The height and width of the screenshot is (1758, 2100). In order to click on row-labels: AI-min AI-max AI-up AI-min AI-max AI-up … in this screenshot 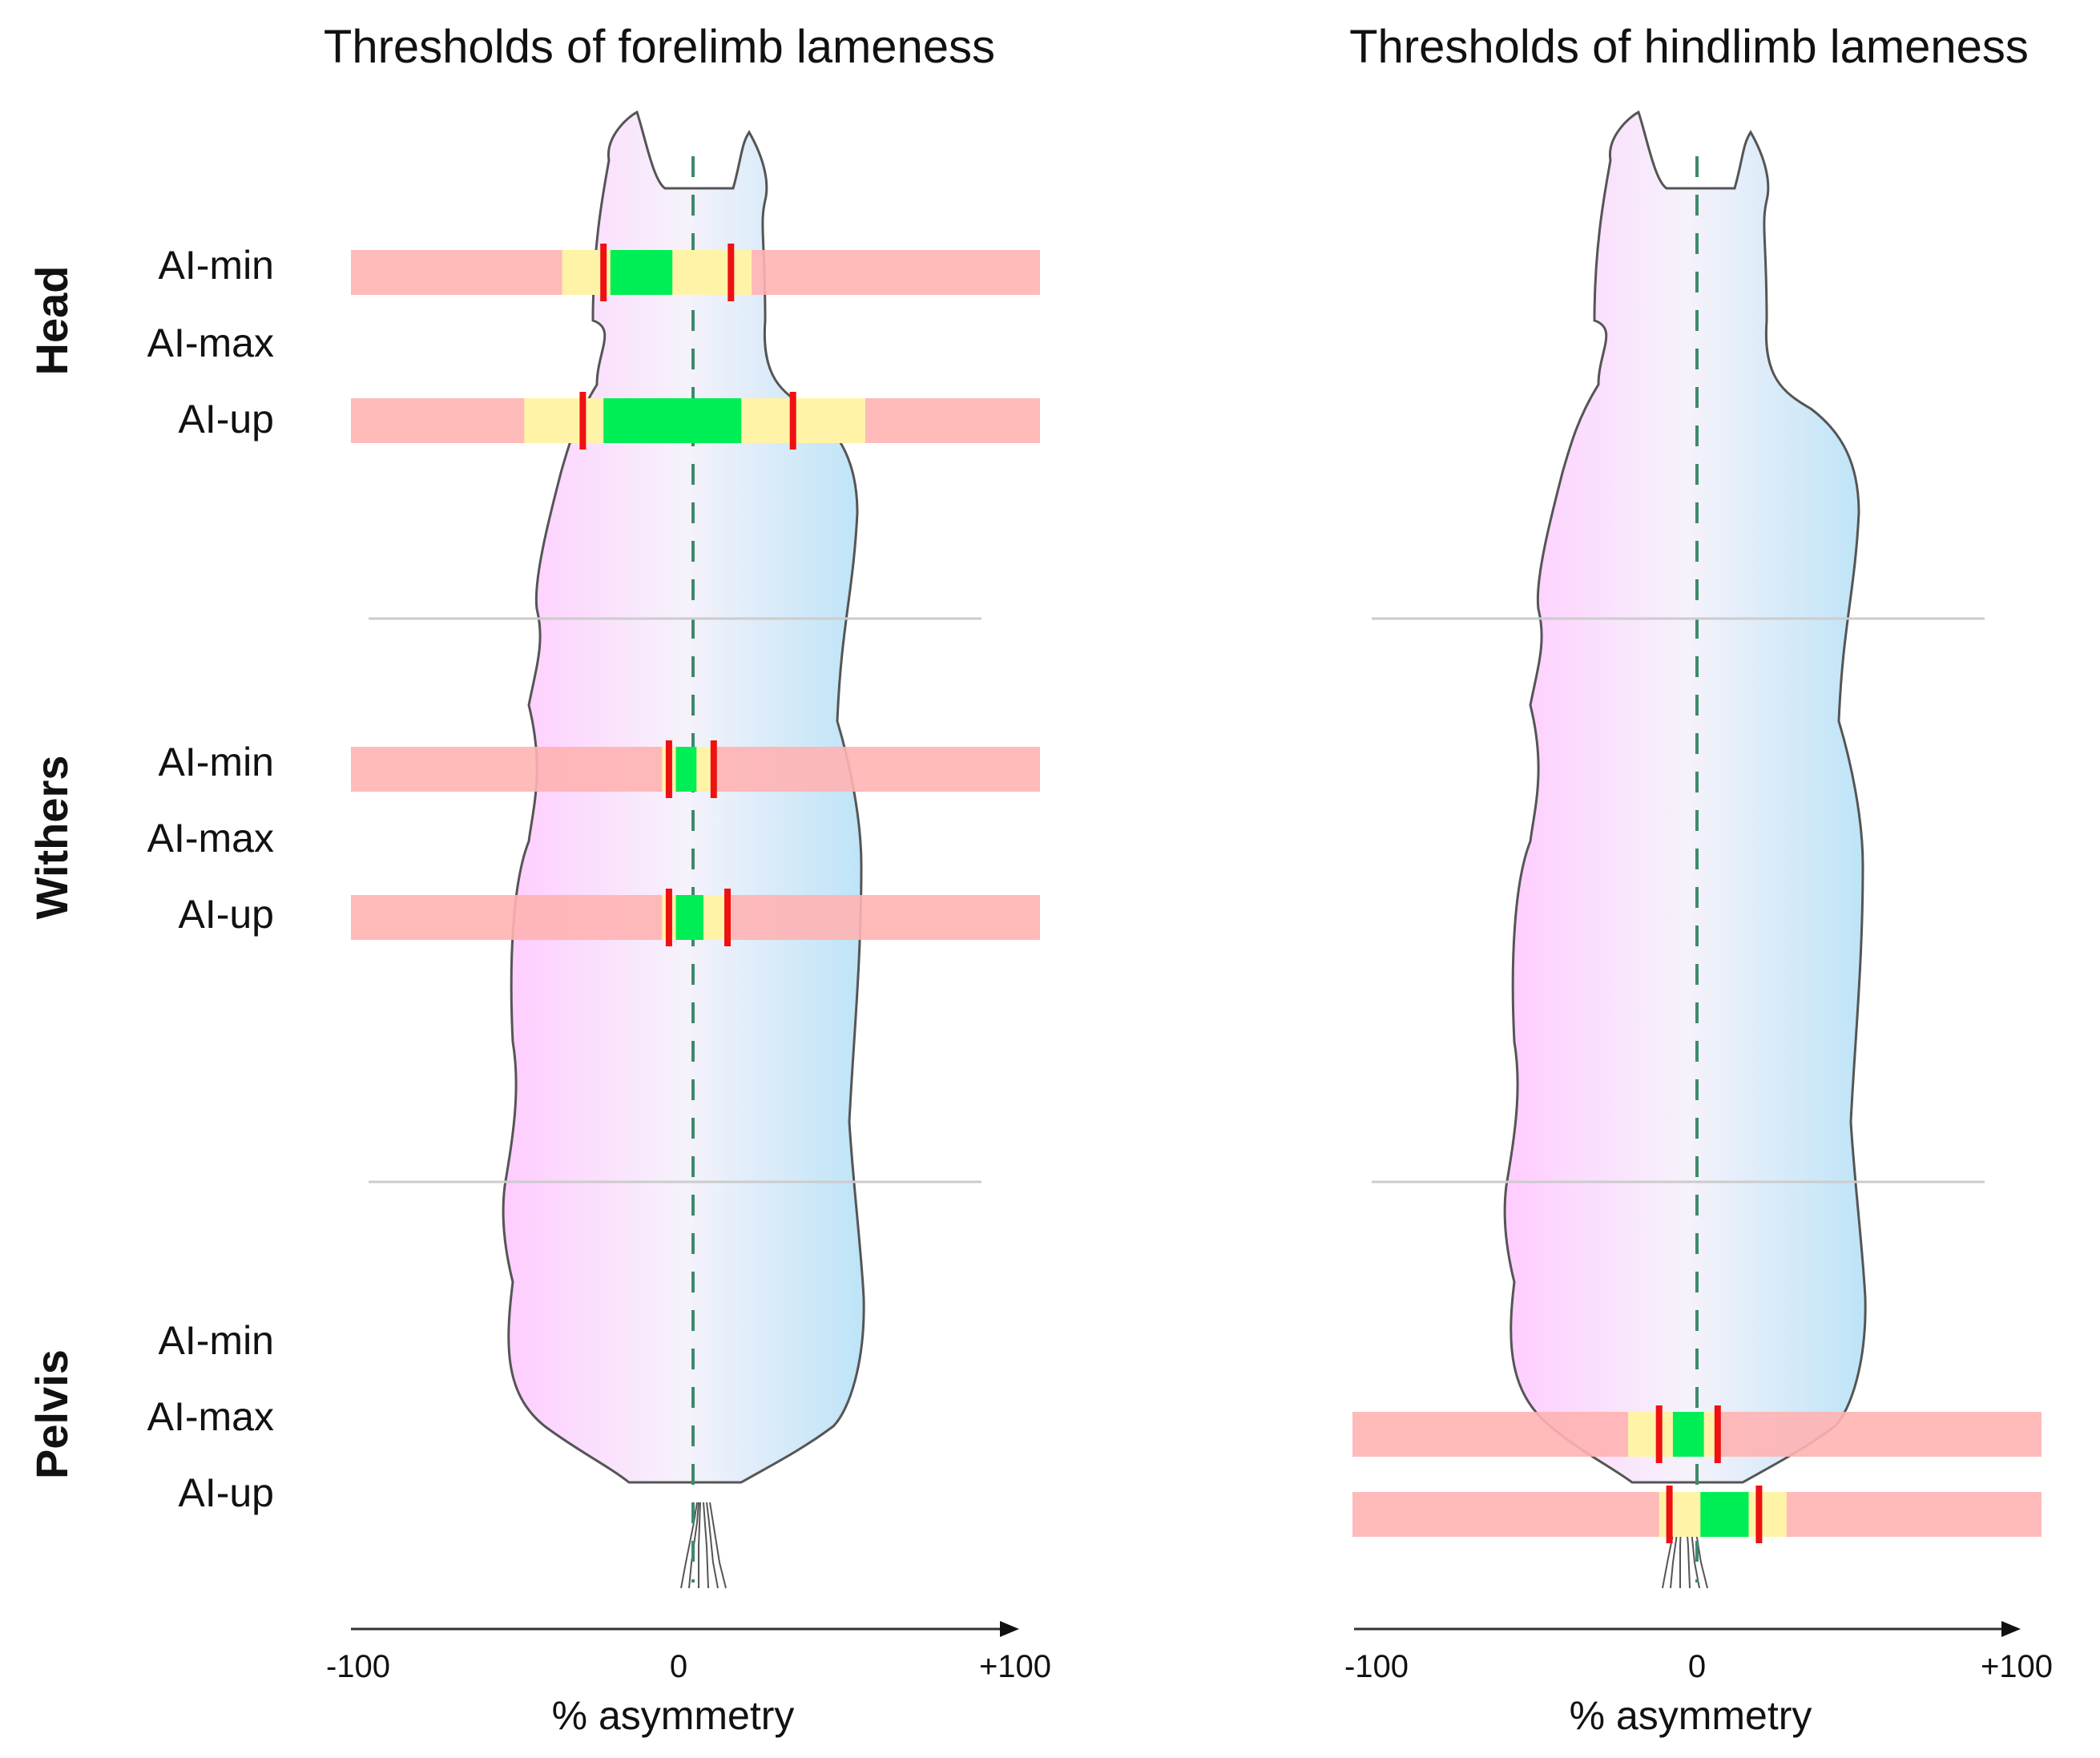, I will do `click(210, 879)`.